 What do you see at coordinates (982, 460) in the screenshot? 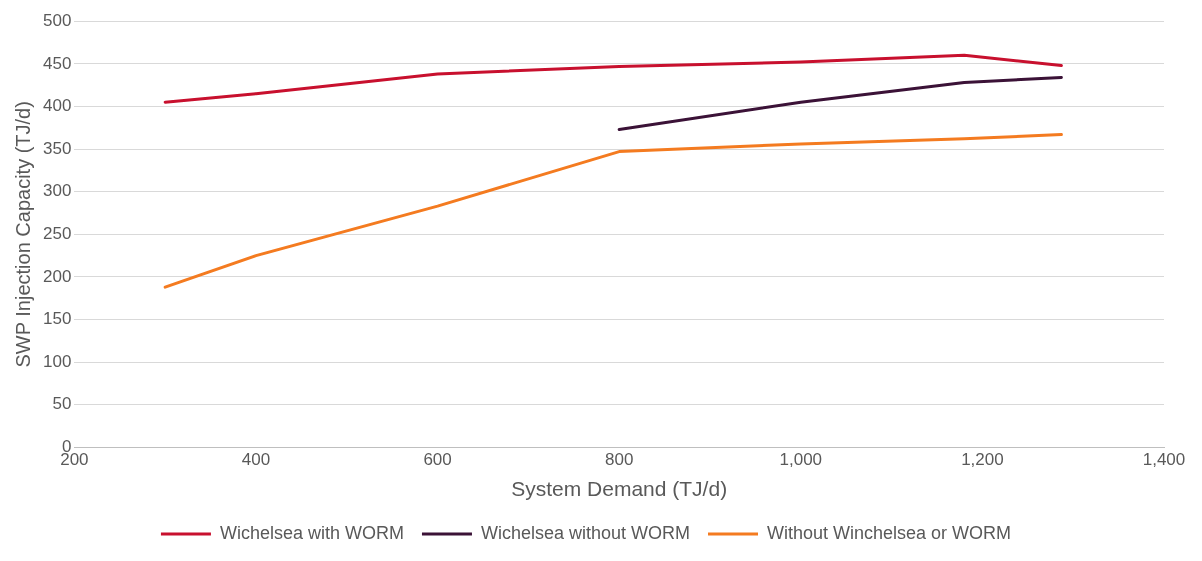
I see `x-tick-label: 1,200` at bounding box center [982, 460].